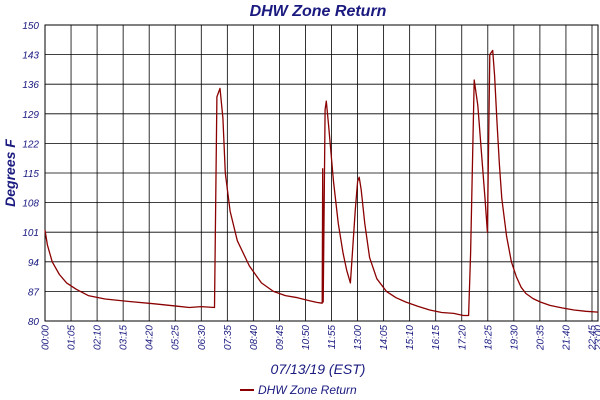 The width and height of the screenshot is (600, 400). Describe the element at coordinates (306, 337) in the screenshot. I see `x-tick-label: 10:50` at that location.